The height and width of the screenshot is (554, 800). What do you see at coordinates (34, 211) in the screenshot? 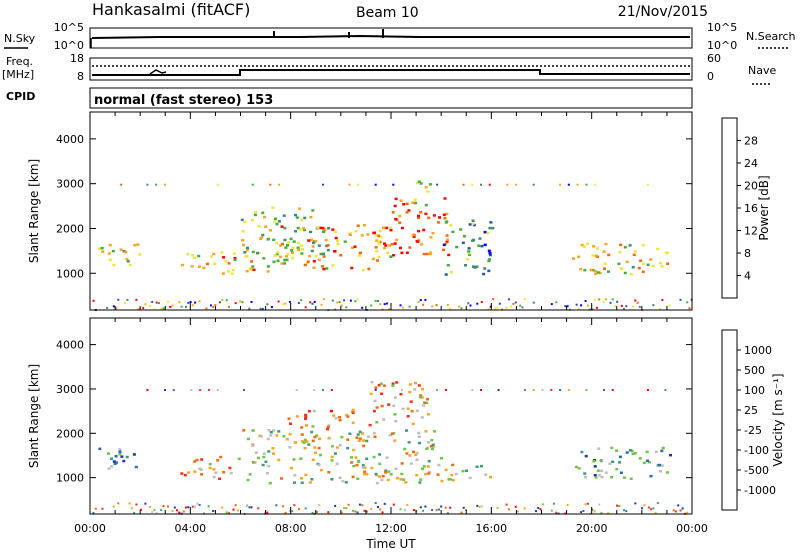
I see `power-y-label: Slant Range [km]` at bounding box center [34, 211].